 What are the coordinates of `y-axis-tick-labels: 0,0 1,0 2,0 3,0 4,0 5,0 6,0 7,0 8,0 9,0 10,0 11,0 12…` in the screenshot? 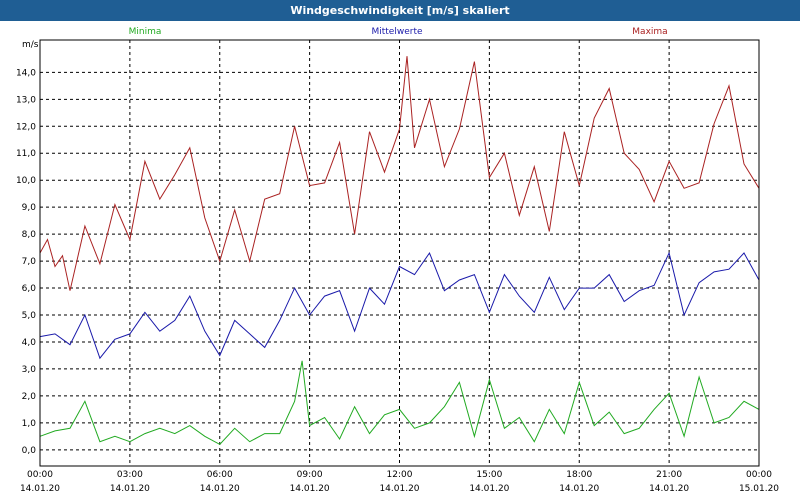 It's located at (26, 261).